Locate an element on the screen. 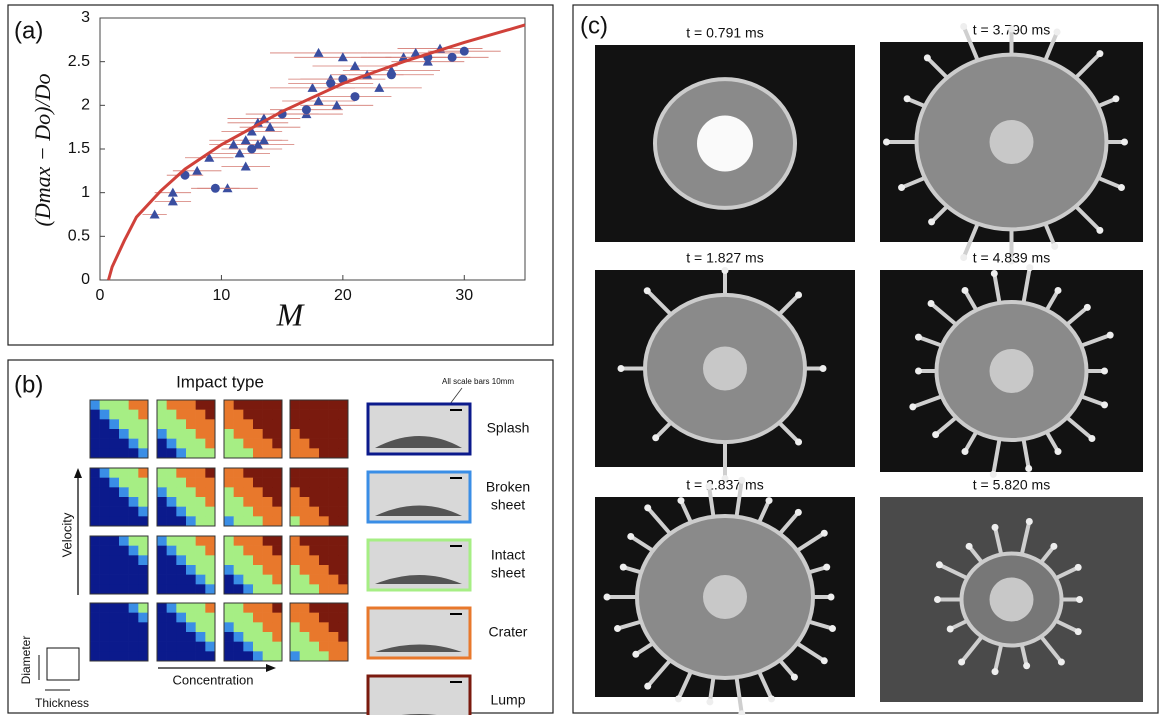 Image resolution: width=1161 pixels, height=720 pixels. circle-point is located at coordinates (391, 75).